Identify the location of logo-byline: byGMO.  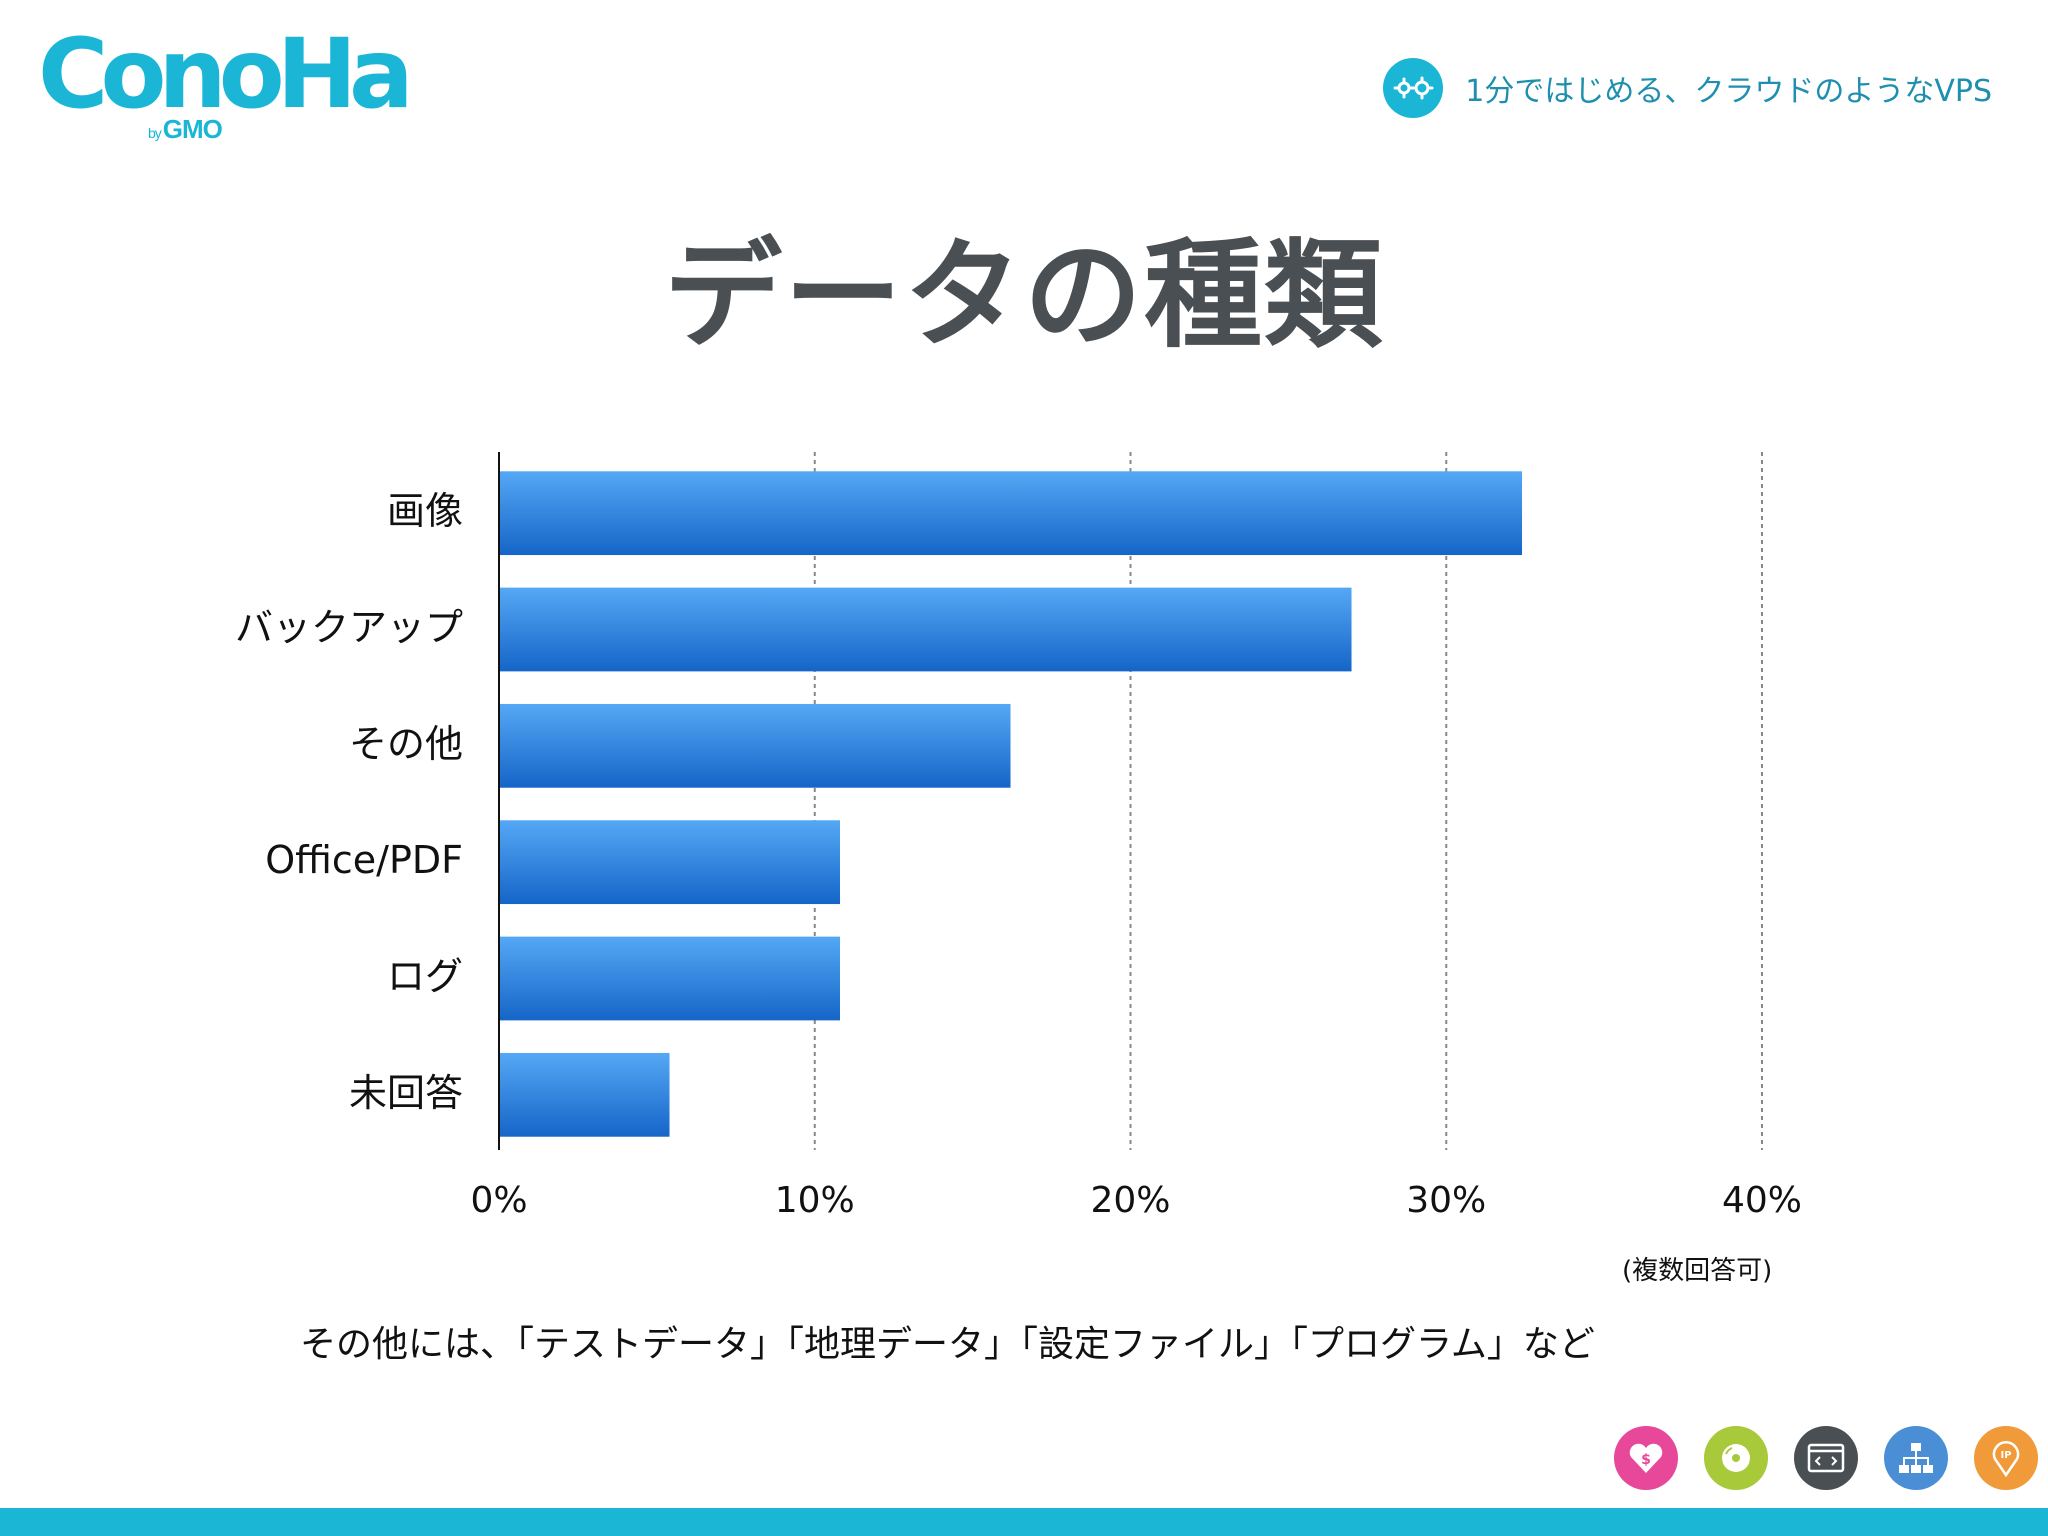
(185, 129).